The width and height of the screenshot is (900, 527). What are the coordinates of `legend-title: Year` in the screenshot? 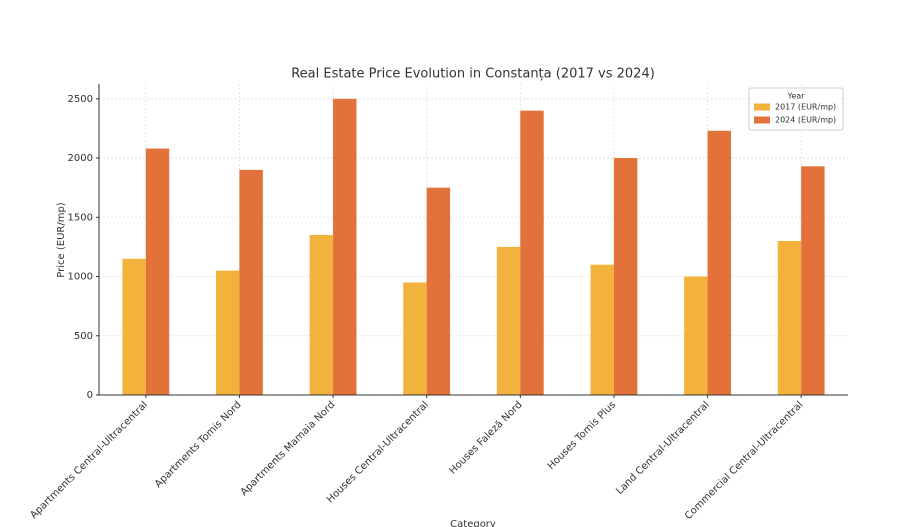 It's located at (796, 96).